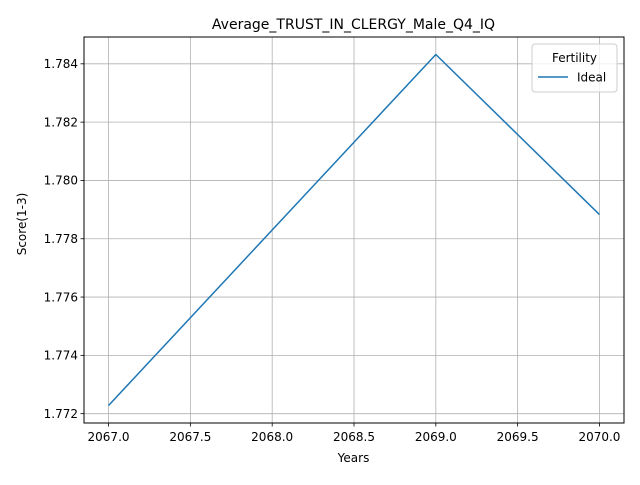  Describe the element at coordinates (61, 122) in the screenshot. I see `y-tick-label: 1.782` at that location.